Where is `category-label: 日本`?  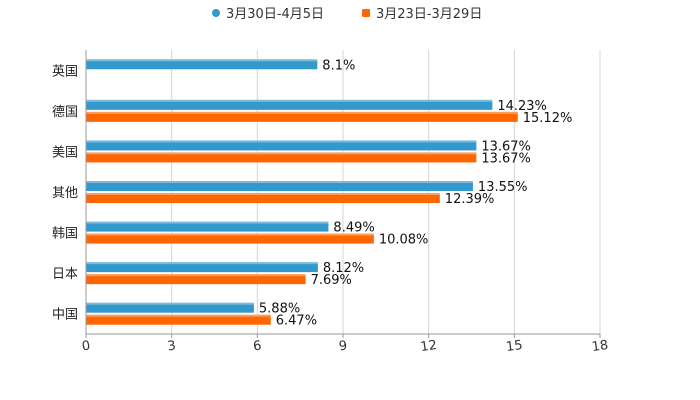
category-label: 日本 is located at coordinates (65, 274).